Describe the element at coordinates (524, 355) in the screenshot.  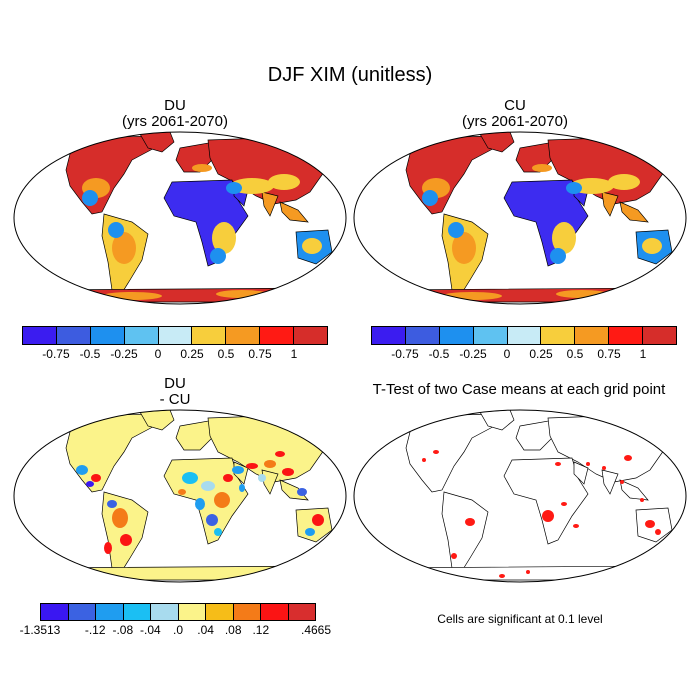
I see `colorbar-cu-labels: -0.75 -0.5 -0.25 0 0.25 0.5 0.75 1` at that location.